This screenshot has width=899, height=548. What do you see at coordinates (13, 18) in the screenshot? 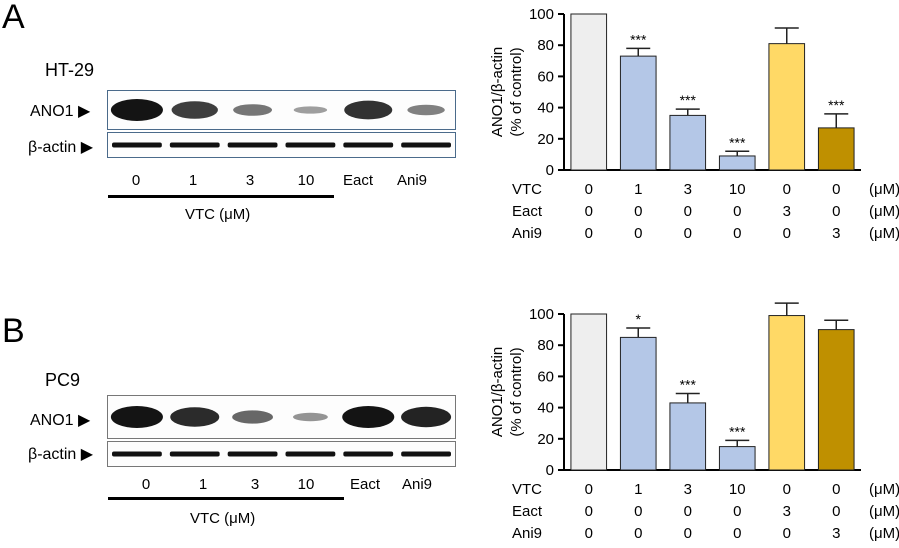
I see `panel-letter: A` at bounding box center [13, 18].